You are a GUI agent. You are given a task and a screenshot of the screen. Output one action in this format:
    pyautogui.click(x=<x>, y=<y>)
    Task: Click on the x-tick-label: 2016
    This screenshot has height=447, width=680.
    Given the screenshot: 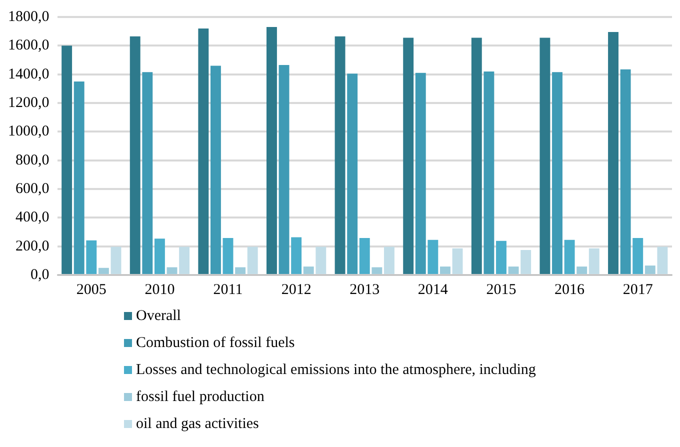 What is the action you would take?
    pyautogui.click(x=570, y=290)
    